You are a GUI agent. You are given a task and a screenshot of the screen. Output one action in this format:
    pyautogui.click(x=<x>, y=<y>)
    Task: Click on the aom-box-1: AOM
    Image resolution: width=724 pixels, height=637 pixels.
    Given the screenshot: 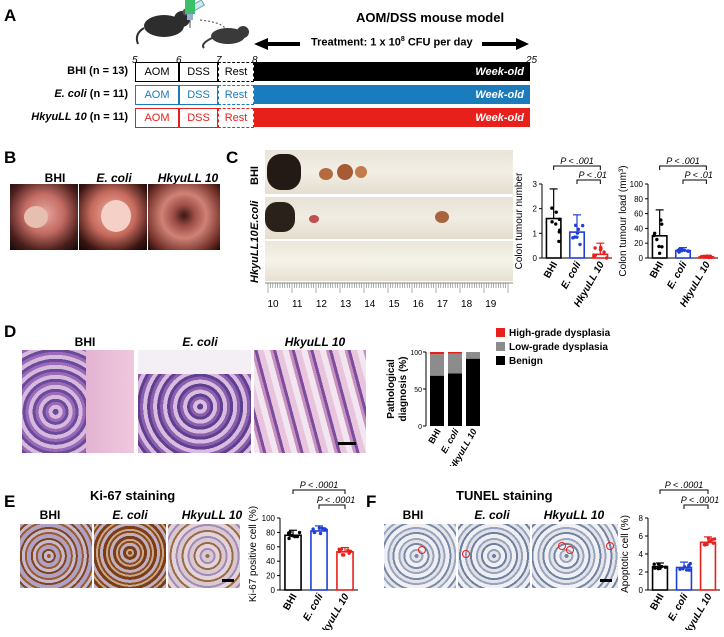 What is the action you would take?
    pyautogui.click(x=157, y=95)
    